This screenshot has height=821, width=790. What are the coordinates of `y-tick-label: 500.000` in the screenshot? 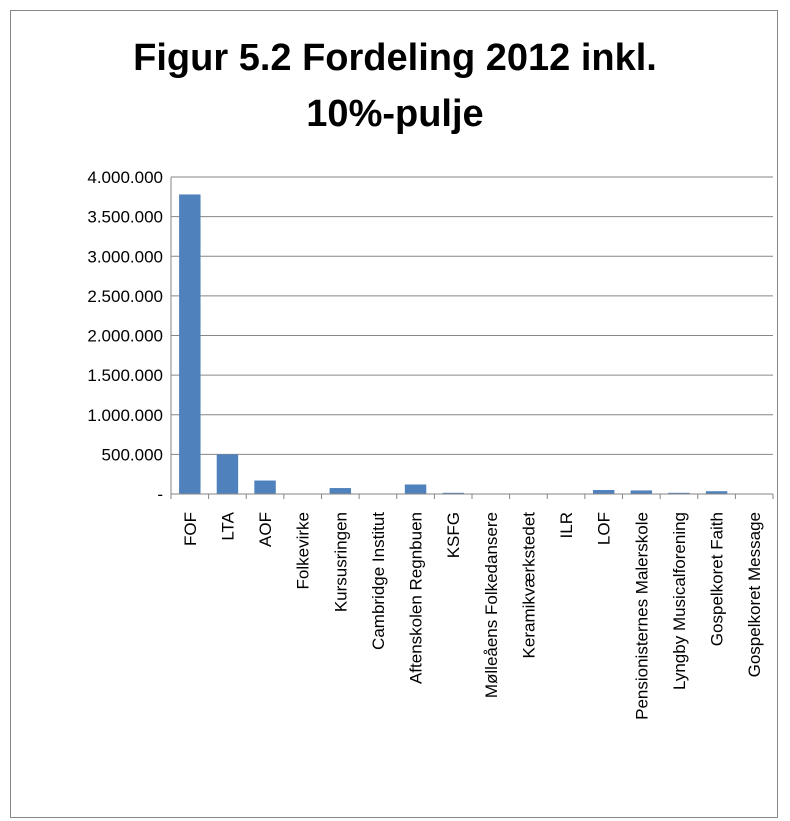 It's located at (132, 454).